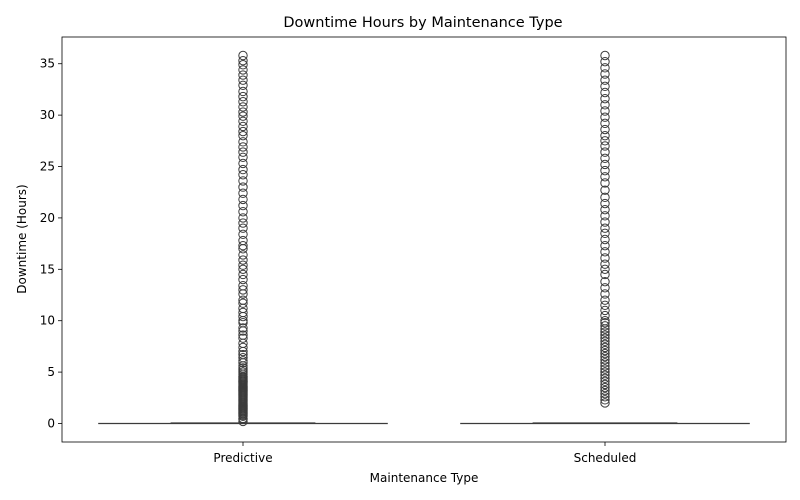  Describe the element at coordinates (22, 238) in the screenshot. I see `y-axis-label: Downtime (Hours)` at that location.